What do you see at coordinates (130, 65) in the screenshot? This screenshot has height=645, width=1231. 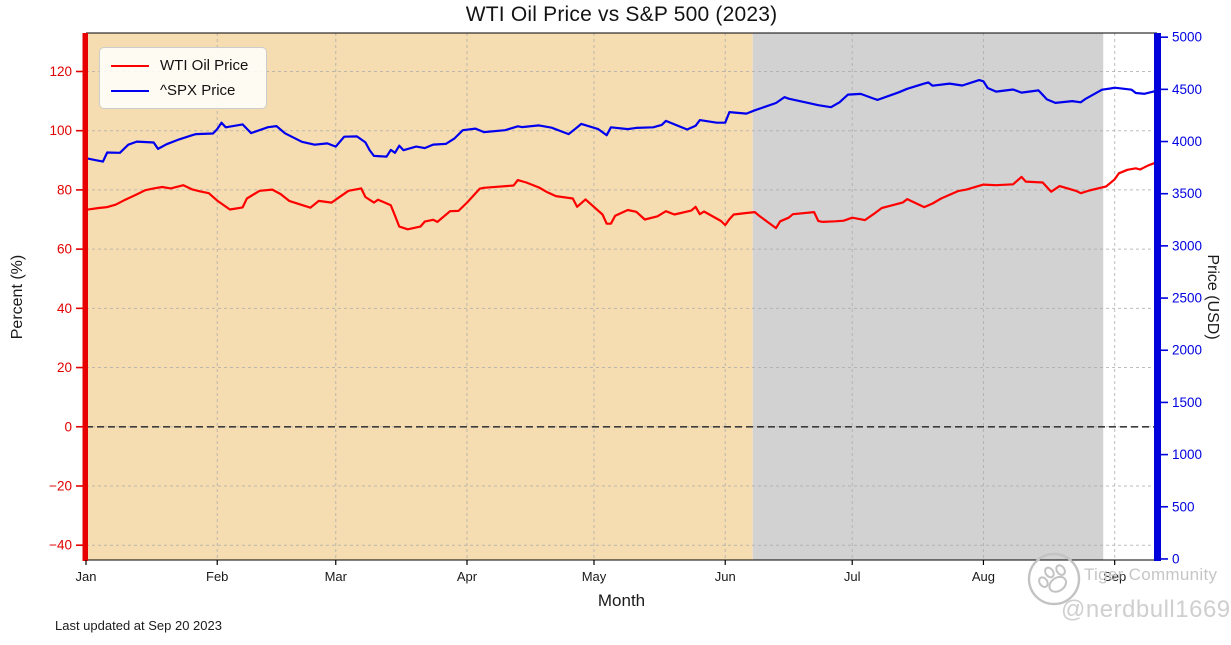 I see `wti-line-swatch` at bounding box center [130, 65].